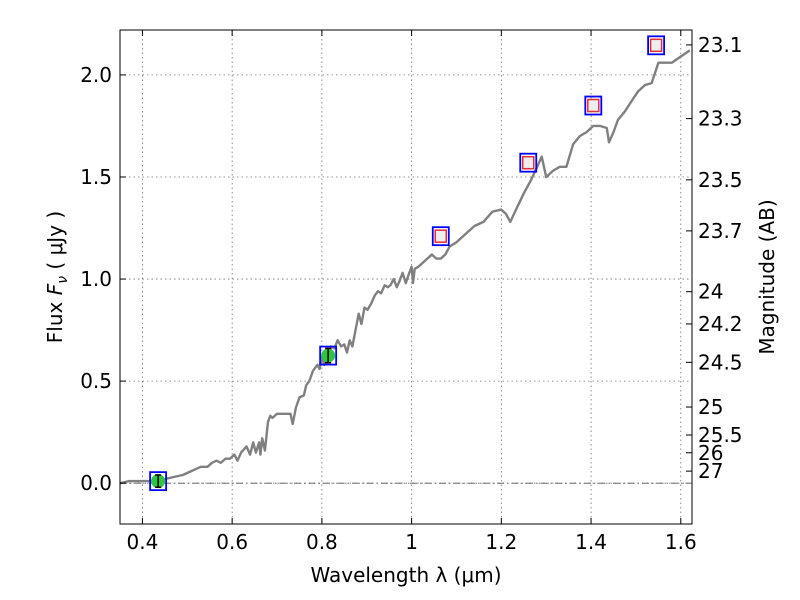 The image size is (800, 600). What do you see at coordinates (405, 575) in the screenshot?
I see `x-axis-label: Wavelength λ (μm)` at bounding box center [405, 575].